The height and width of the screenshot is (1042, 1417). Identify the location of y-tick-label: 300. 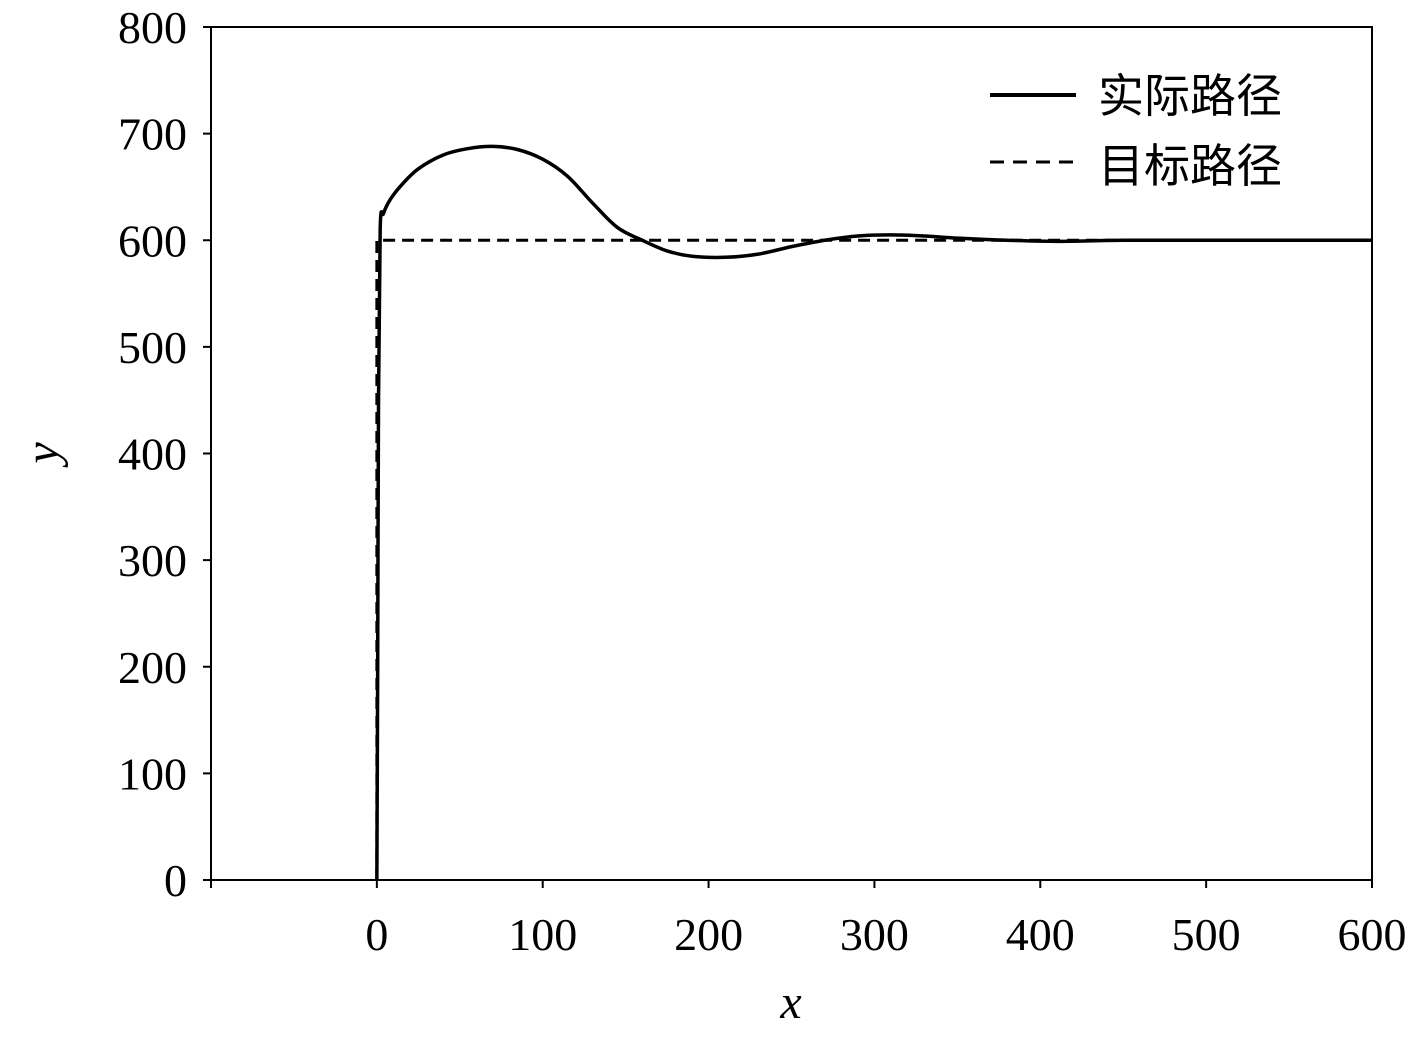
(152, 560).